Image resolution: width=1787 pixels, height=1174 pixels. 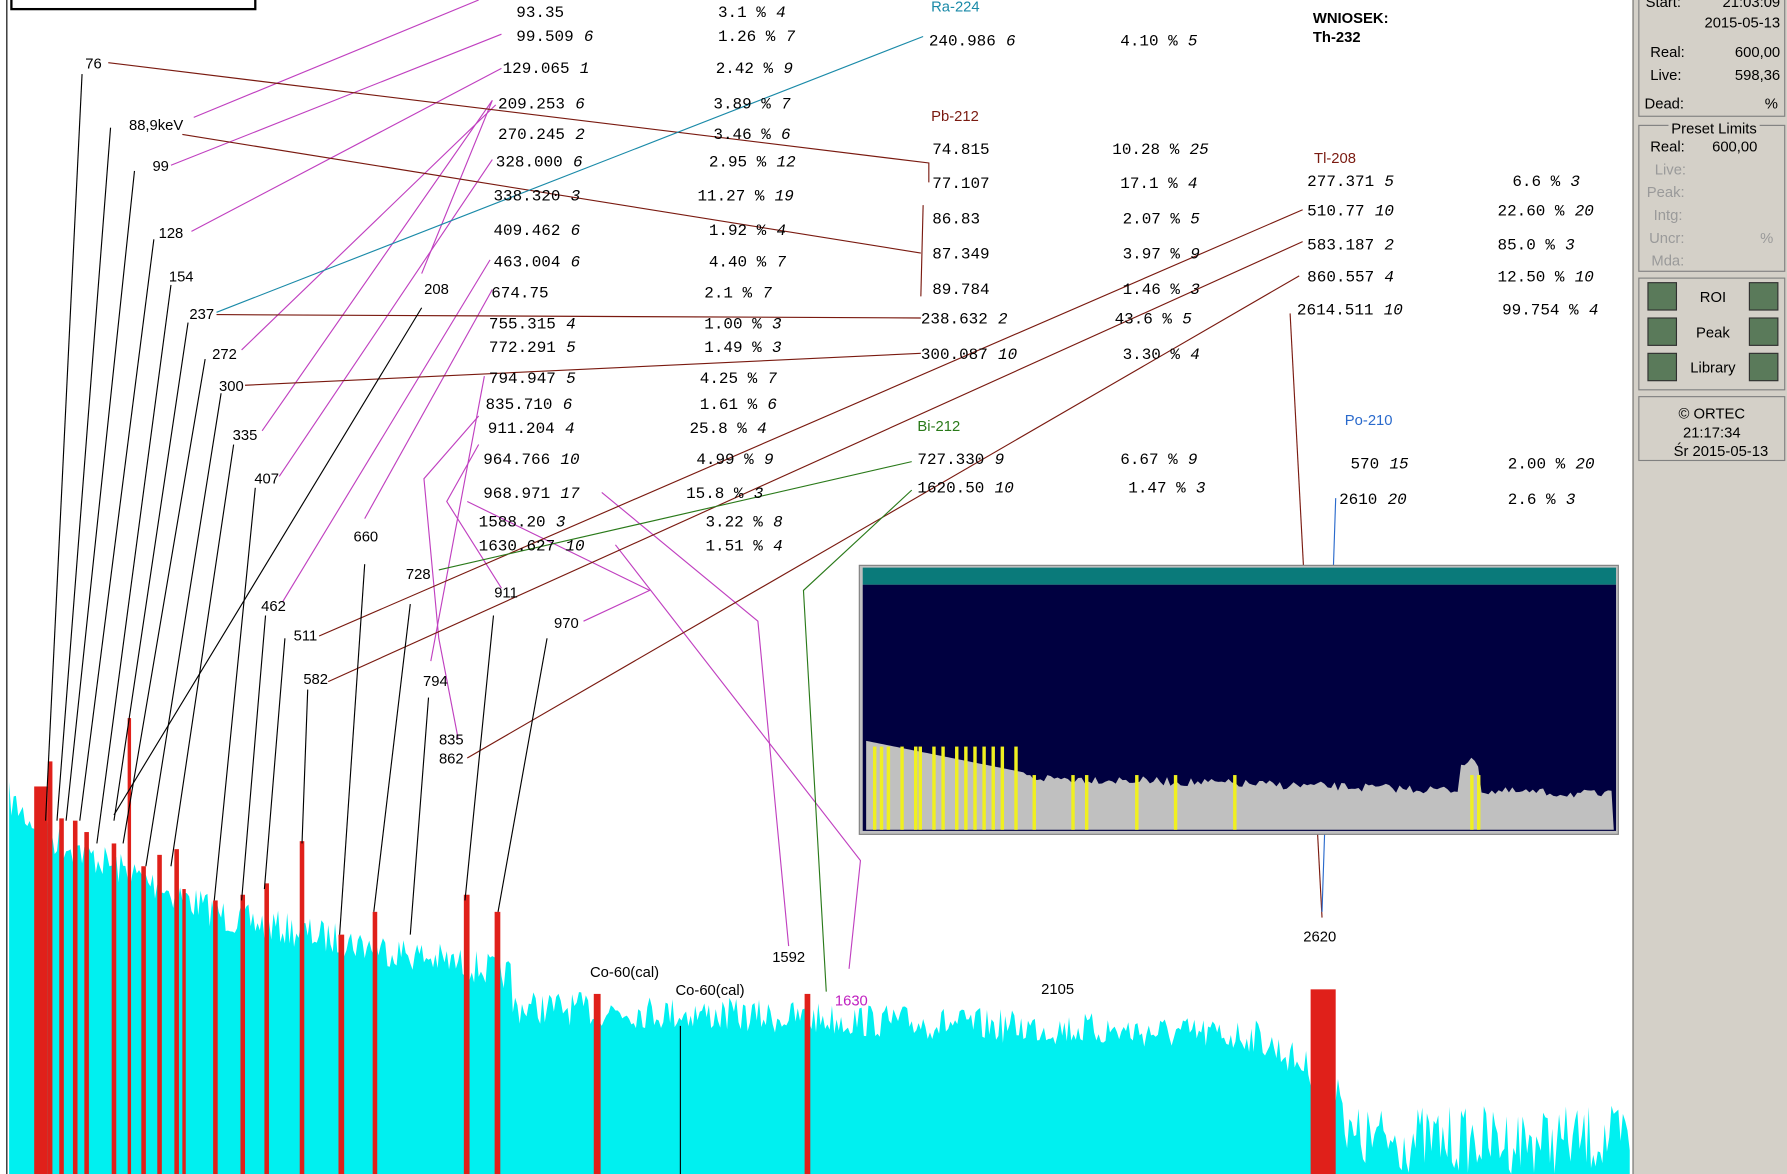 I want to click on intensity: 4.40 %, so click(x=738, y=263).